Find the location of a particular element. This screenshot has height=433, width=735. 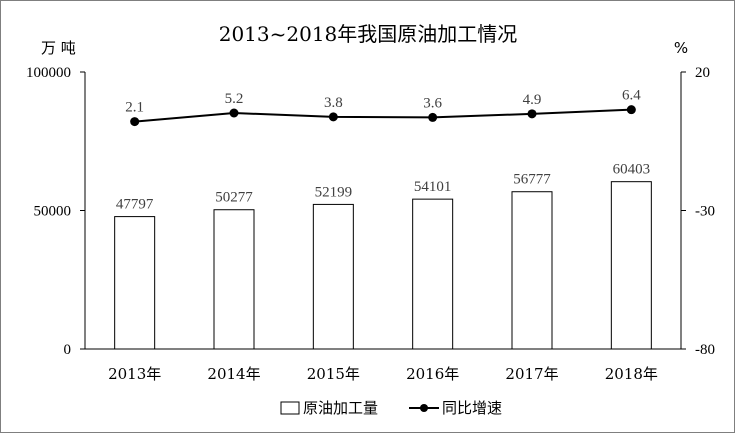

line-series: 2.1 5.2 3.8 3.6 4.9 6.4 is located at coordinates (383, 107).